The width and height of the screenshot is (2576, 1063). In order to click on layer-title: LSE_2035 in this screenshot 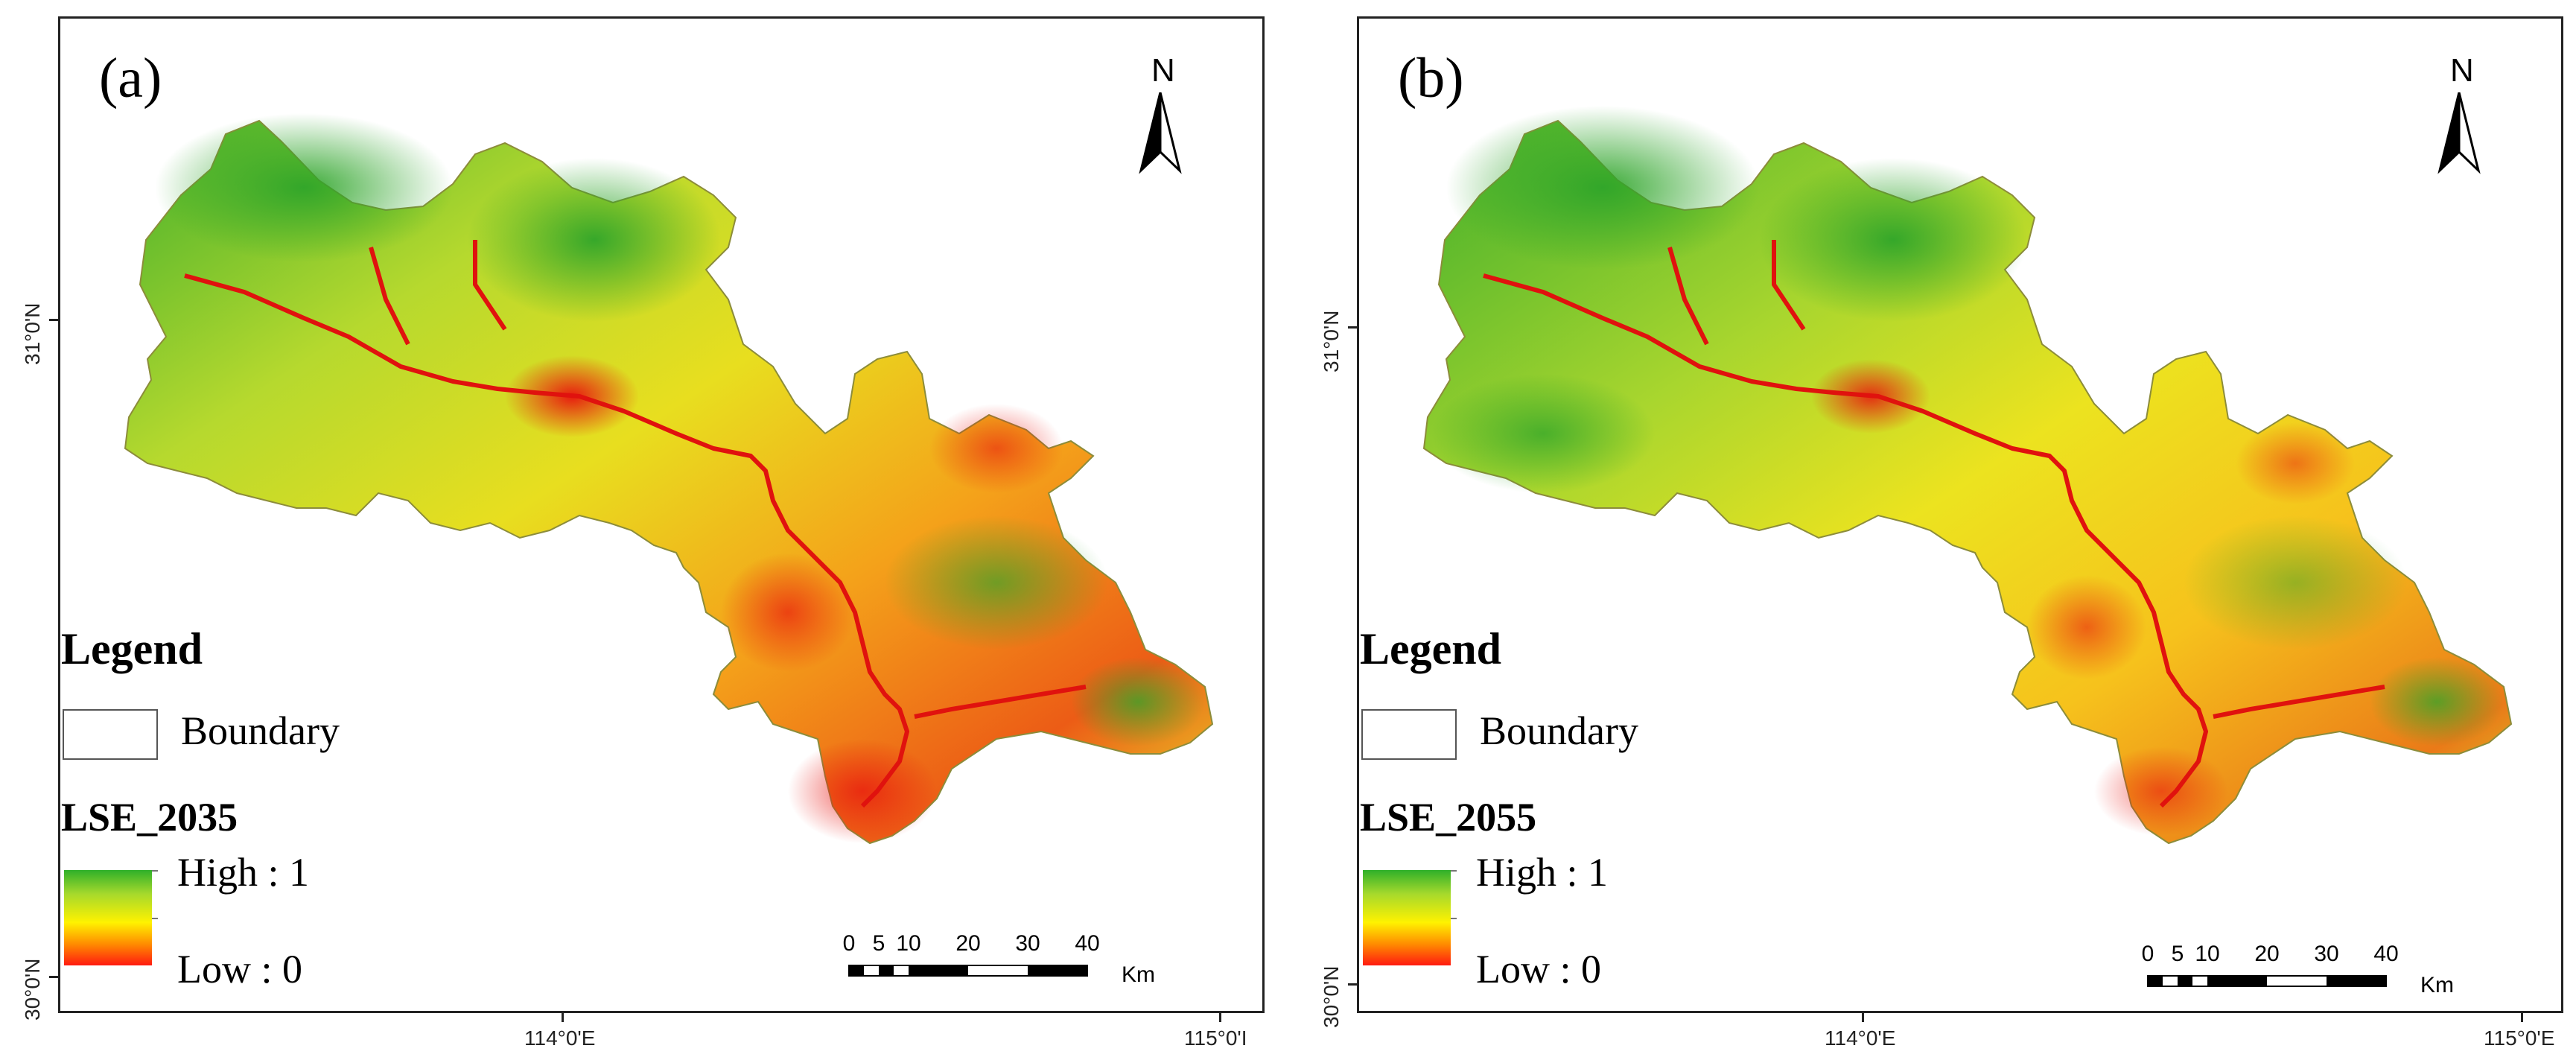, I will do `click(149, 817)`.